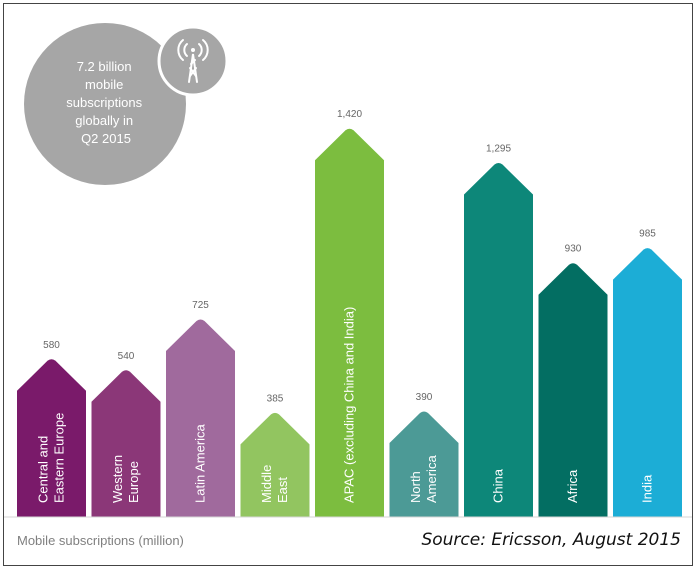 The width and height of the screenshot is (696, 569). I want to click on value-label: 1,295, so click(498, 149).